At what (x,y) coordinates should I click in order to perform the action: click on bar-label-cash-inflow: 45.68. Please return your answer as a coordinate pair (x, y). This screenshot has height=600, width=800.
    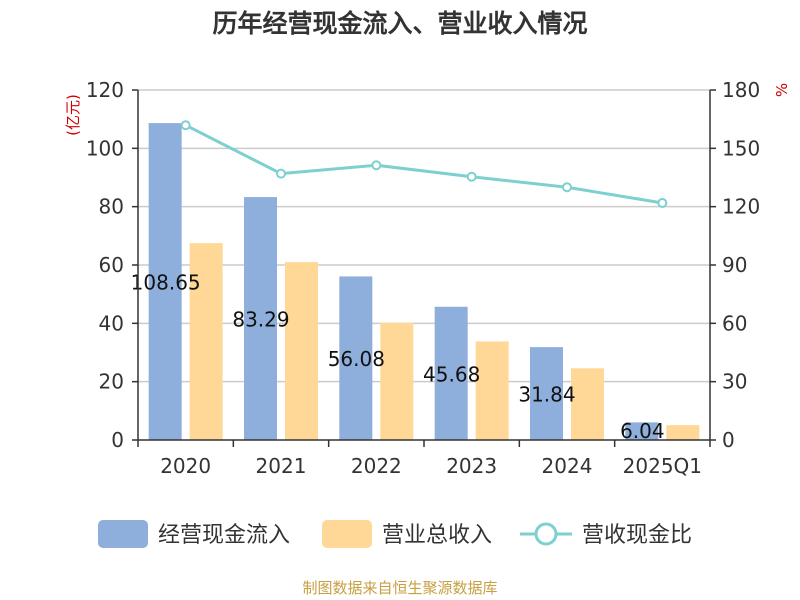
    Looking at the image, I should click on (451, 374).